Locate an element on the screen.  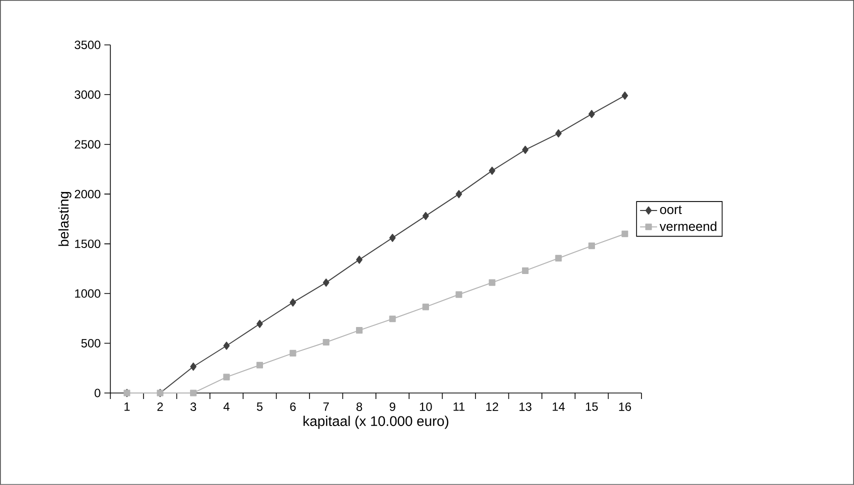
y-tick-label: 1500 is located at coordinates (87, 244).